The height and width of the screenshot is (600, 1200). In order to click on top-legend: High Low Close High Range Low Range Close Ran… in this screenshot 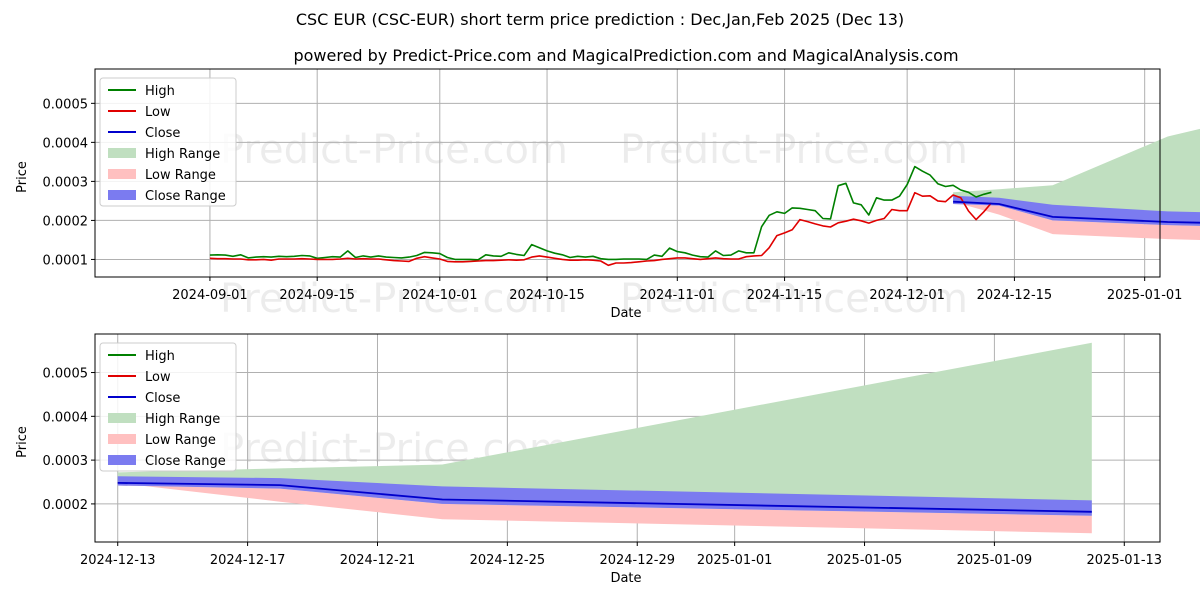, I will do `click(168, 142)`.